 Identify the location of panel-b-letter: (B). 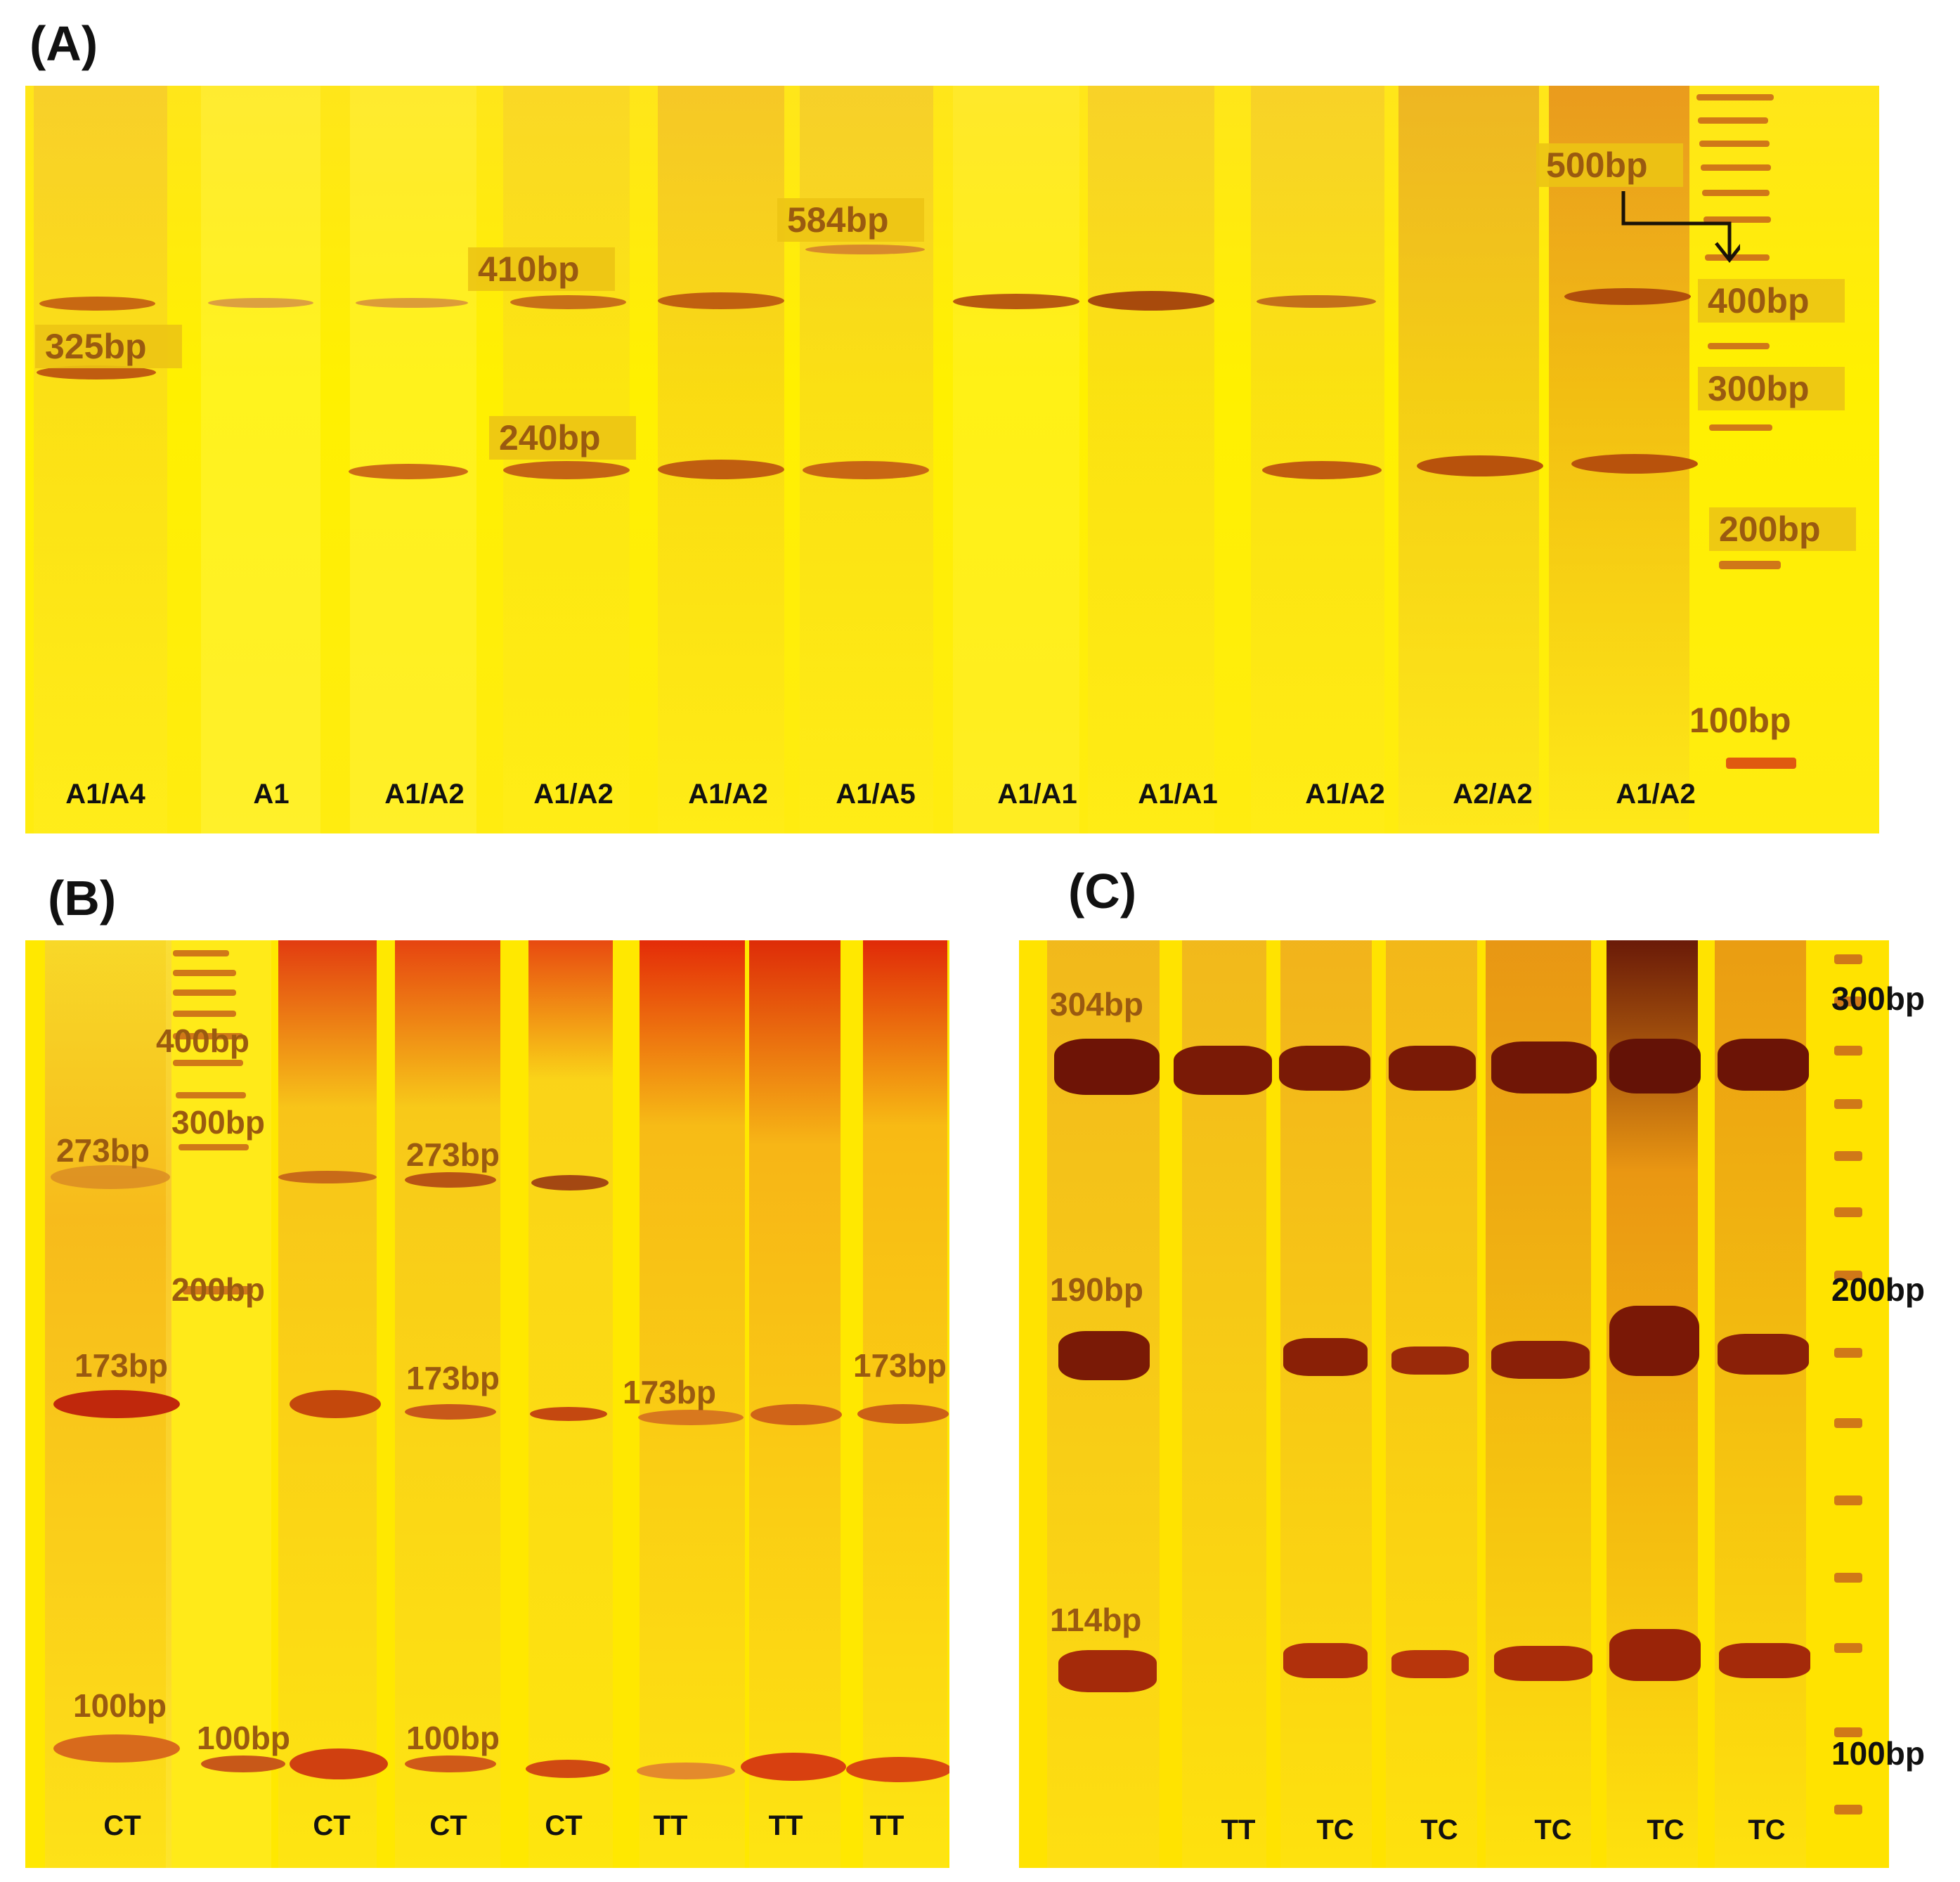
(82, 898).